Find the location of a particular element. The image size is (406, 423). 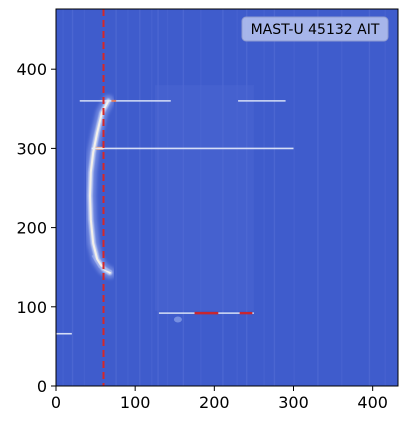

x-tick-label: 300 is located at coordinates (293, 402).